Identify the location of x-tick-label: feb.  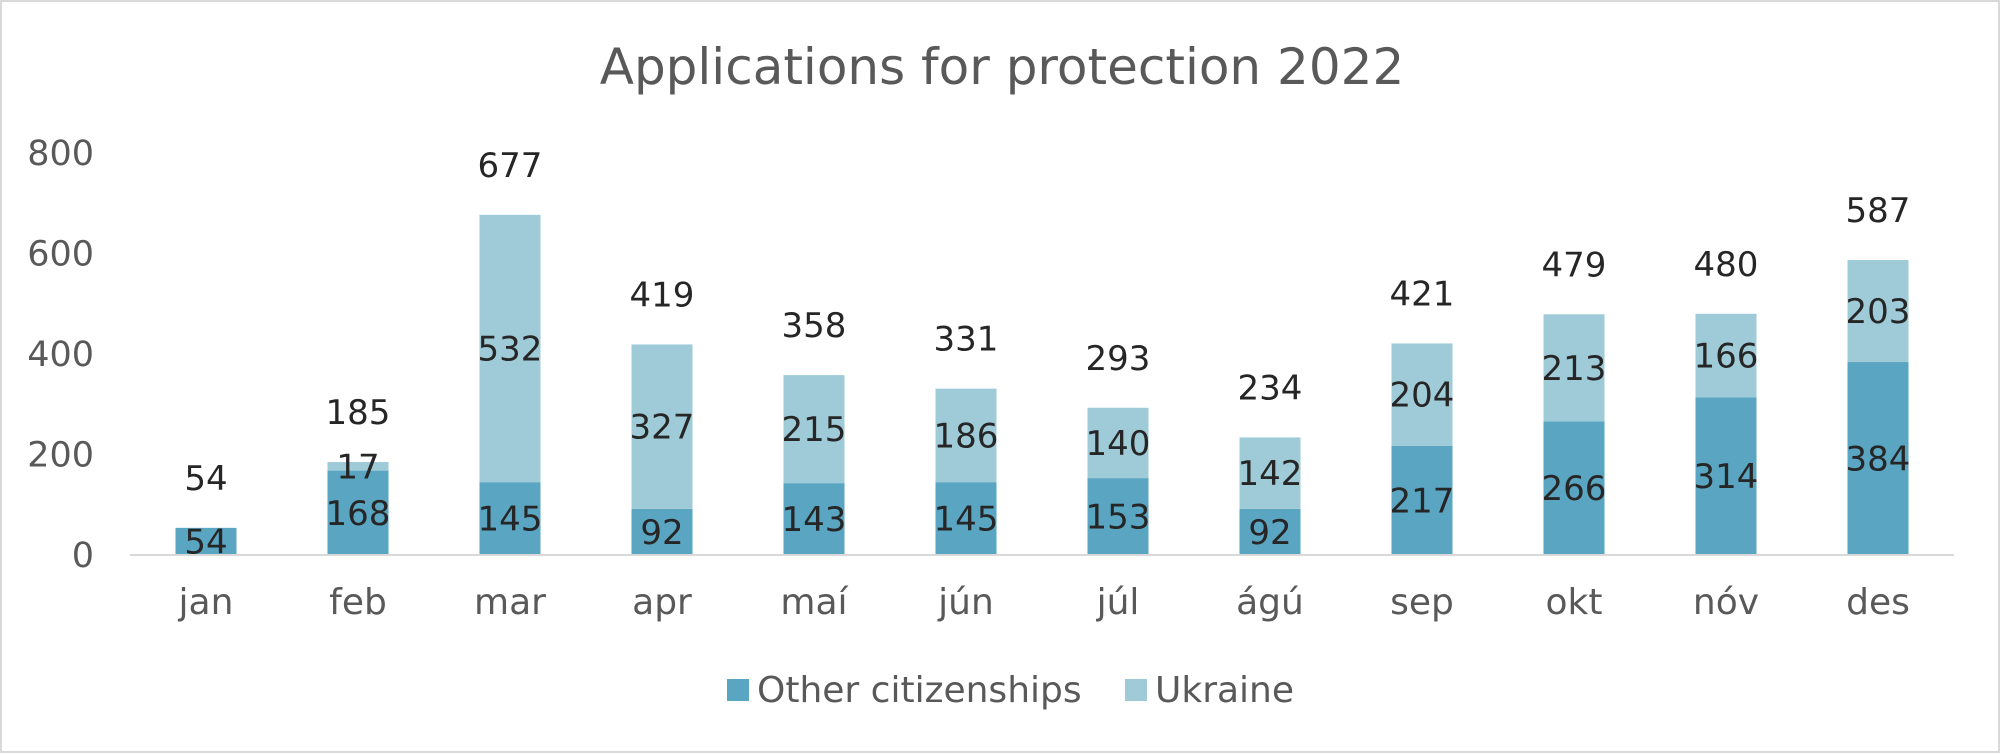
(358, 602).